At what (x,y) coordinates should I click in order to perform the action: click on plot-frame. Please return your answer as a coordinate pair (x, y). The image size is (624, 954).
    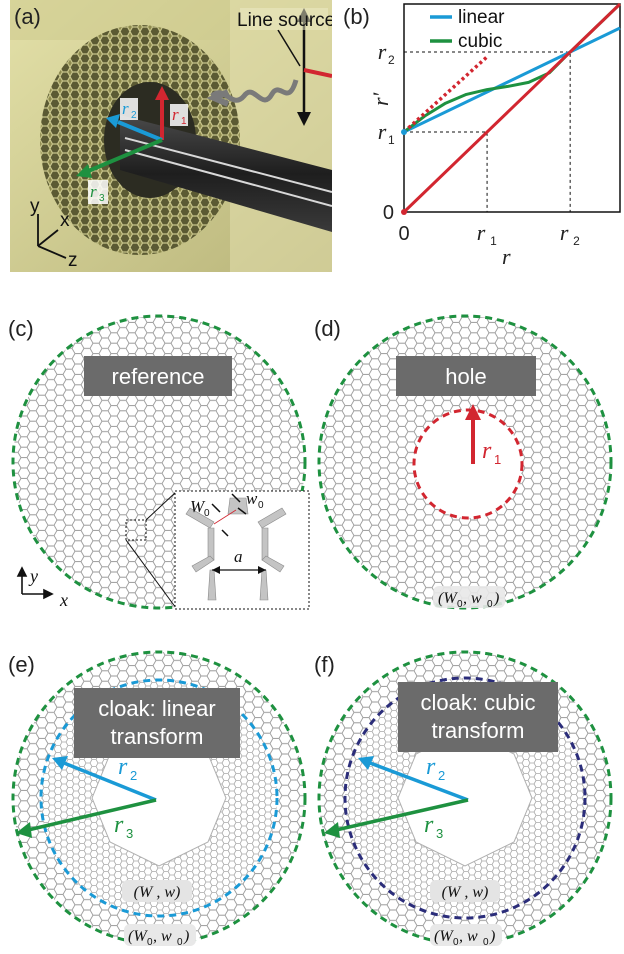
    Looking at the image, I should click on (512, 108).